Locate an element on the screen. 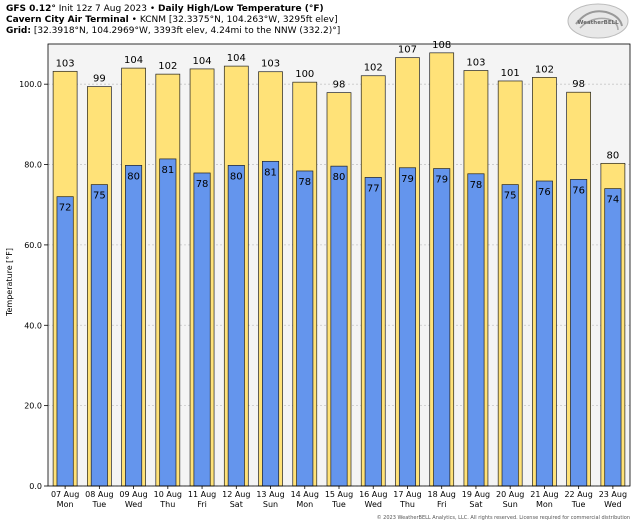 Image resolution: width=640 pixels, height=524 pixels. x-tick-label-date: 13 Aug is located at coordinates (270, 494).